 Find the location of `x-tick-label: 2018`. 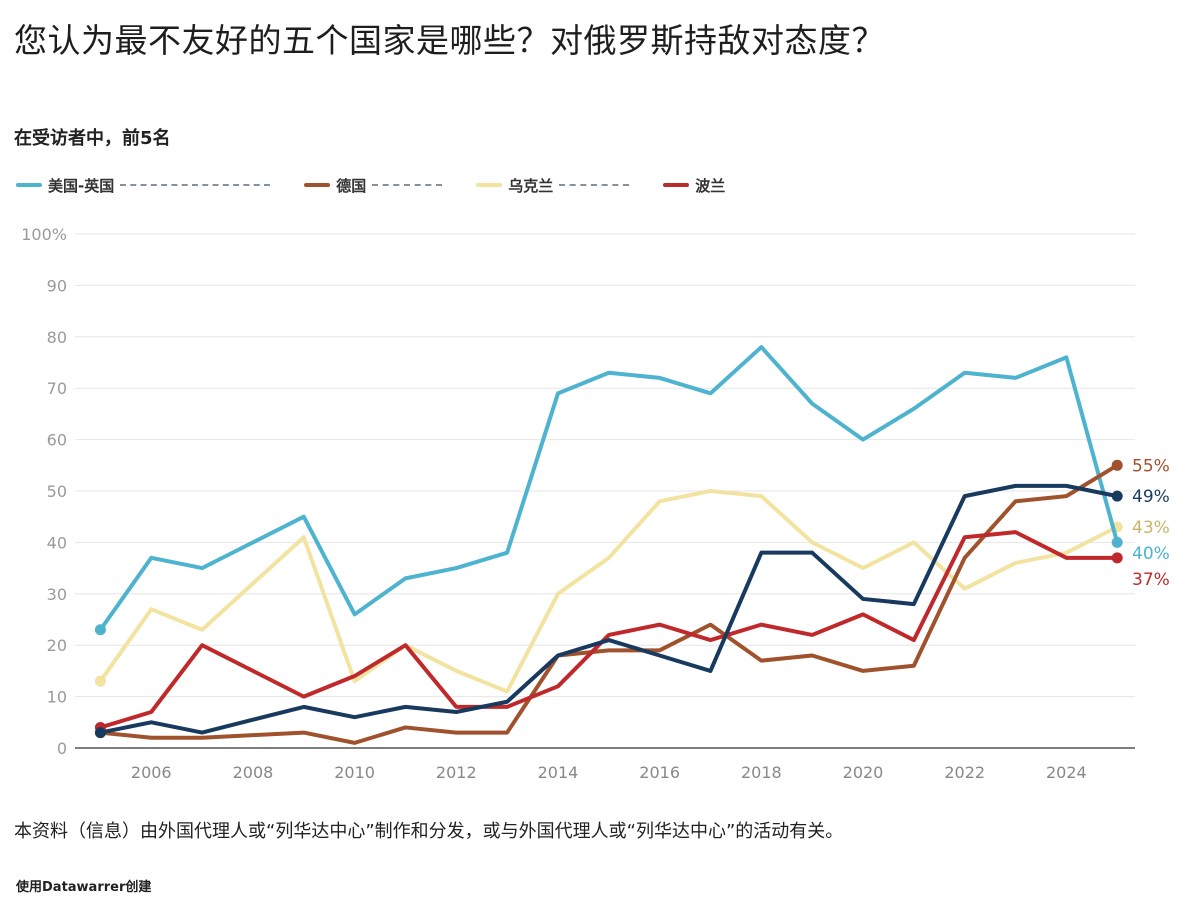

x-tick-label: 2018 is located at coordinates (761, 772).